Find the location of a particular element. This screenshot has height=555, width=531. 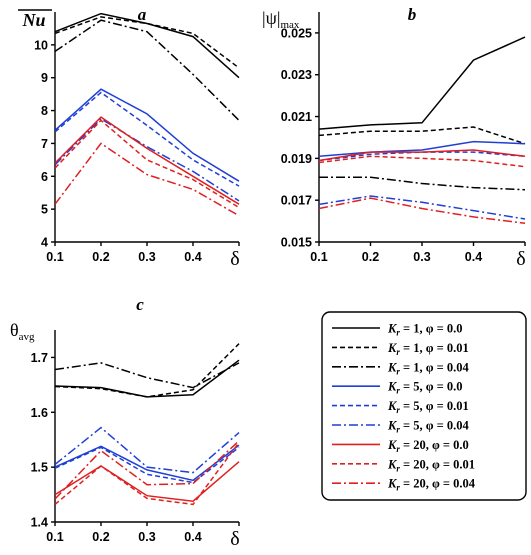

legend-label: Kr = 1, φ = 0.04 is located at coordinates (428, 368).